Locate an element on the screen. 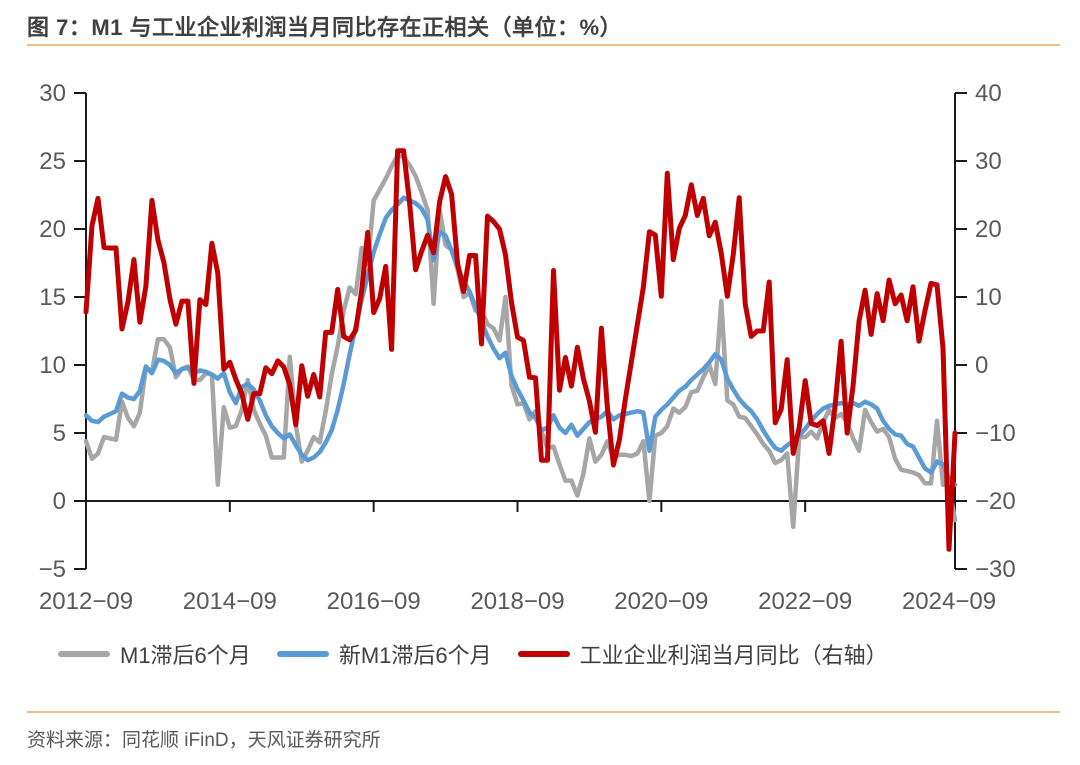 The width and height of the screenshot is (1080, 765). x-axis-tick-label: 2018−09 is located at coordinates (517, 601).